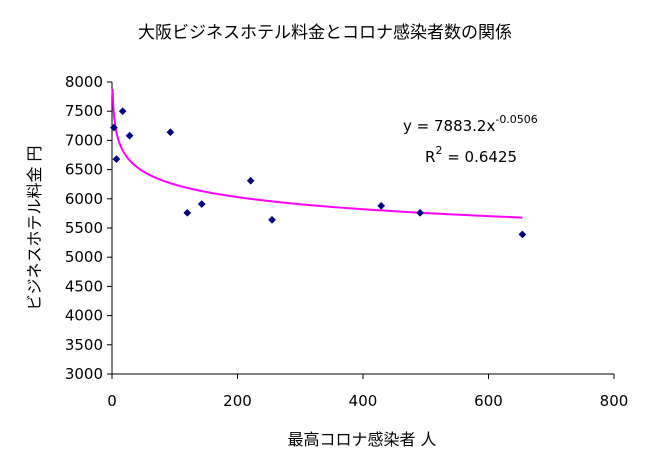  What do you see at coordinates (84, 82) in the screenshot?
I see `y-tick-label: 8000` at bounding box center [84, 82].